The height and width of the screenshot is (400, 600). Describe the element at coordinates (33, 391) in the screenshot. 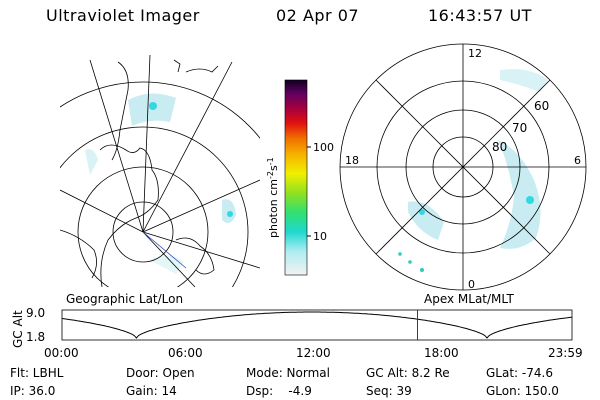

I see `ip-info: IP: 36.0` at that location.